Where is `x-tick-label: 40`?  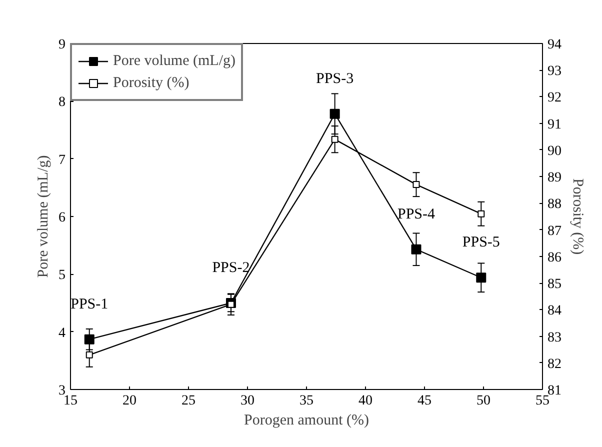 x-tick-label: 40 is located at coordinates (365, 401).